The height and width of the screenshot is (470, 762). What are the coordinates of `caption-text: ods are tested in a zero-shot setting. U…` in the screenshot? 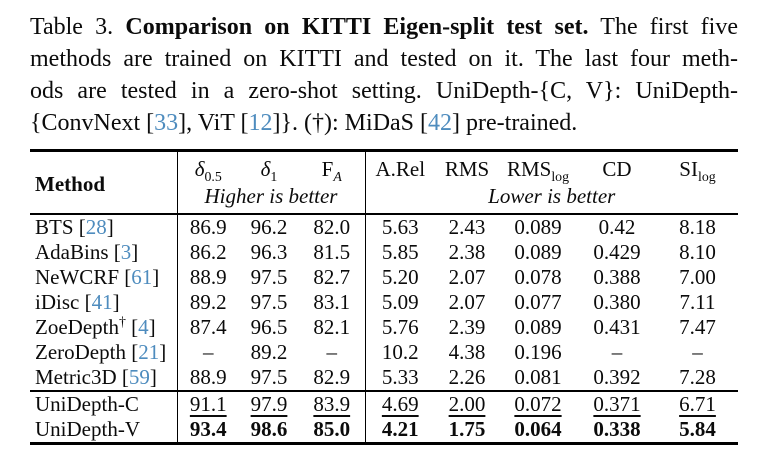 It's located at (384, 91).